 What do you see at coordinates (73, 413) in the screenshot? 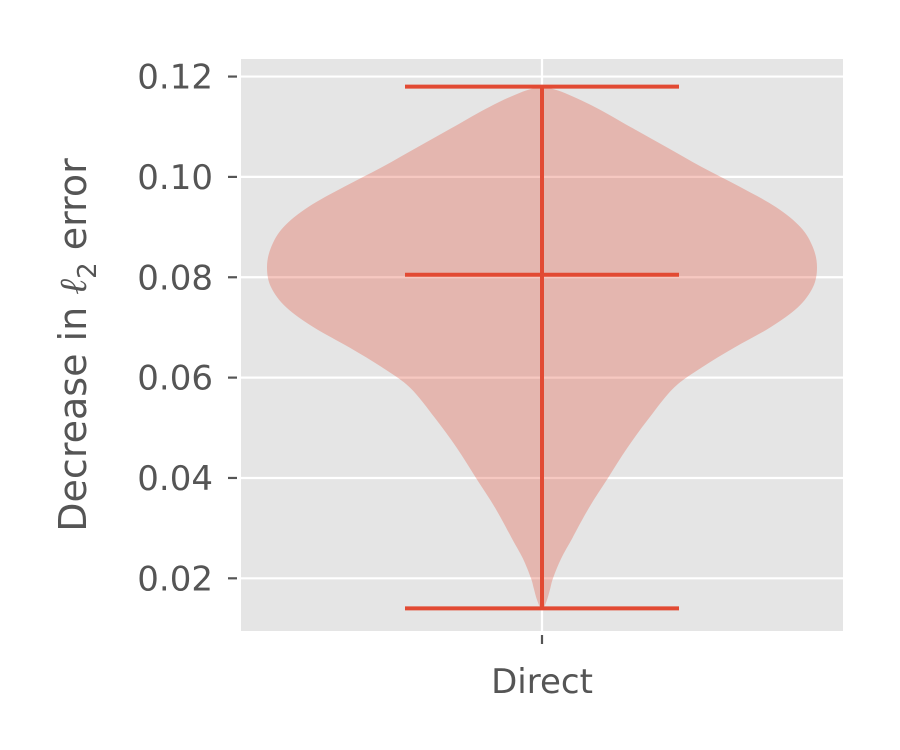
I see `y-axis-label-prefix: Decrease in` at bounding box center [73, 413].